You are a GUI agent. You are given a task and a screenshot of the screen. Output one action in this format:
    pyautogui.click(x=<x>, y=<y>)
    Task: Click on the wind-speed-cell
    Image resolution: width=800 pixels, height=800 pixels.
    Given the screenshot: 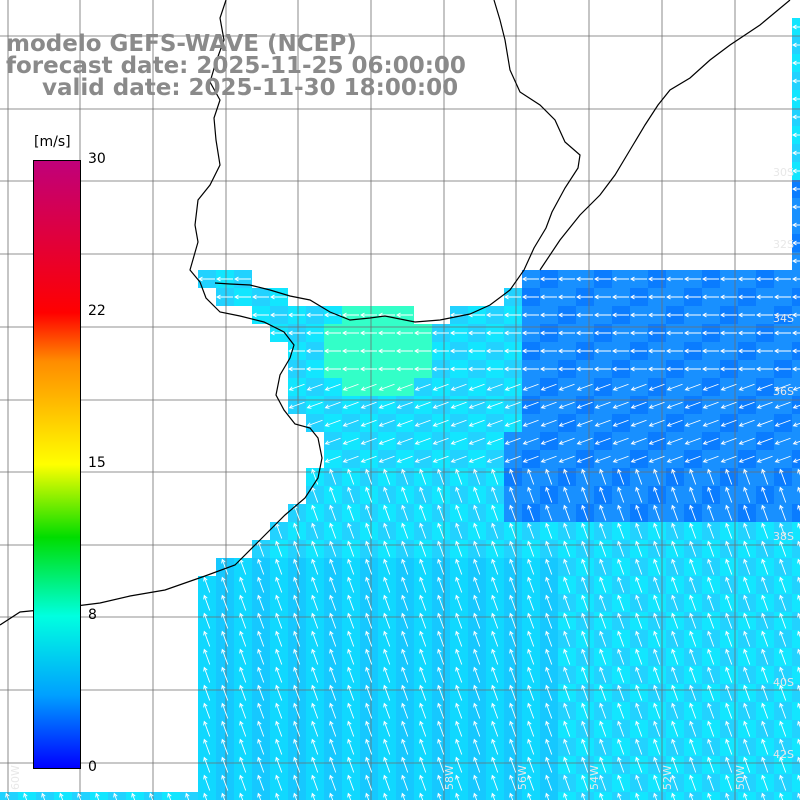 What is the action you would take?
    pyautogui.click(x=796, y=585)
    